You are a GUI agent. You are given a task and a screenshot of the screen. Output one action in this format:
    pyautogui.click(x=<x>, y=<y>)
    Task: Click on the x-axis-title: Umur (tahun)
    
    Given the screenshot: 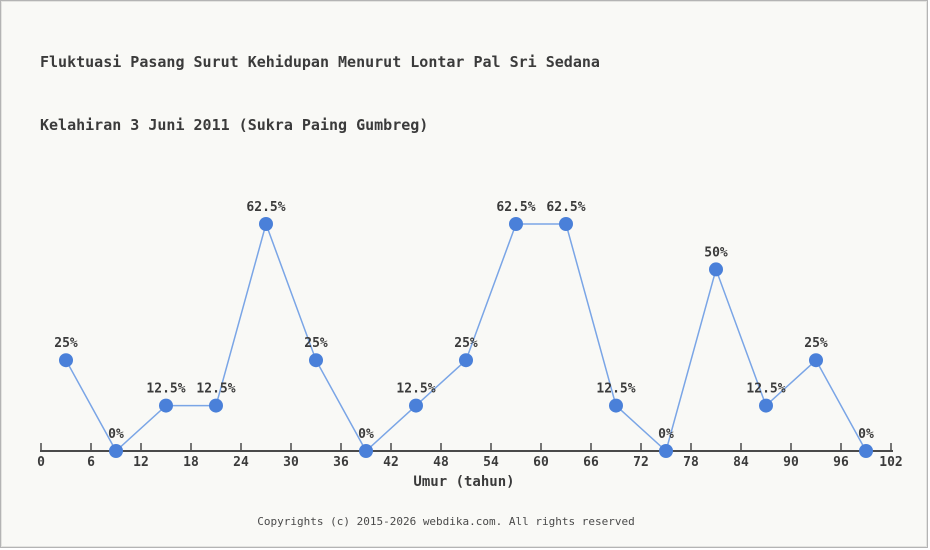 What is the action you would take?
    pyautogui.click(x=464, y=482)
    